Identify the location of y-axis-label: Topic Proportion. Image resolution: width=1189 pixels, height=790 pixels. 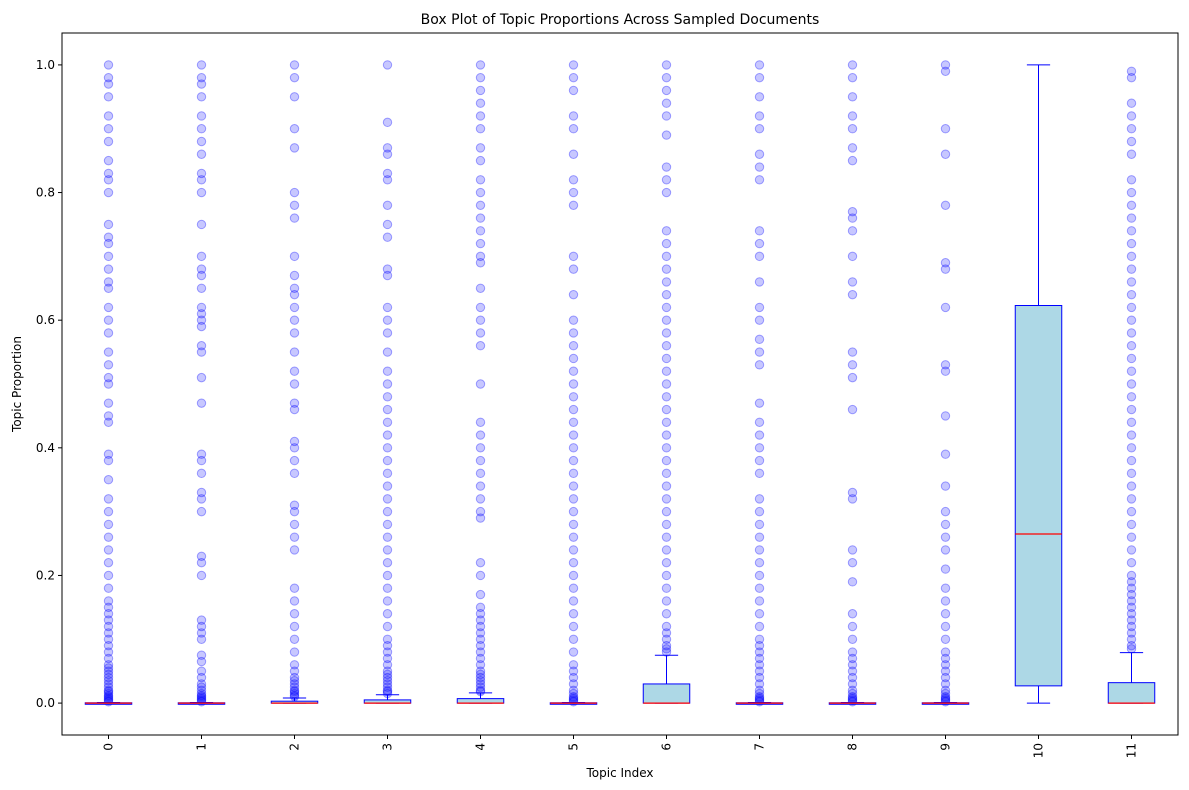
(17, 384).